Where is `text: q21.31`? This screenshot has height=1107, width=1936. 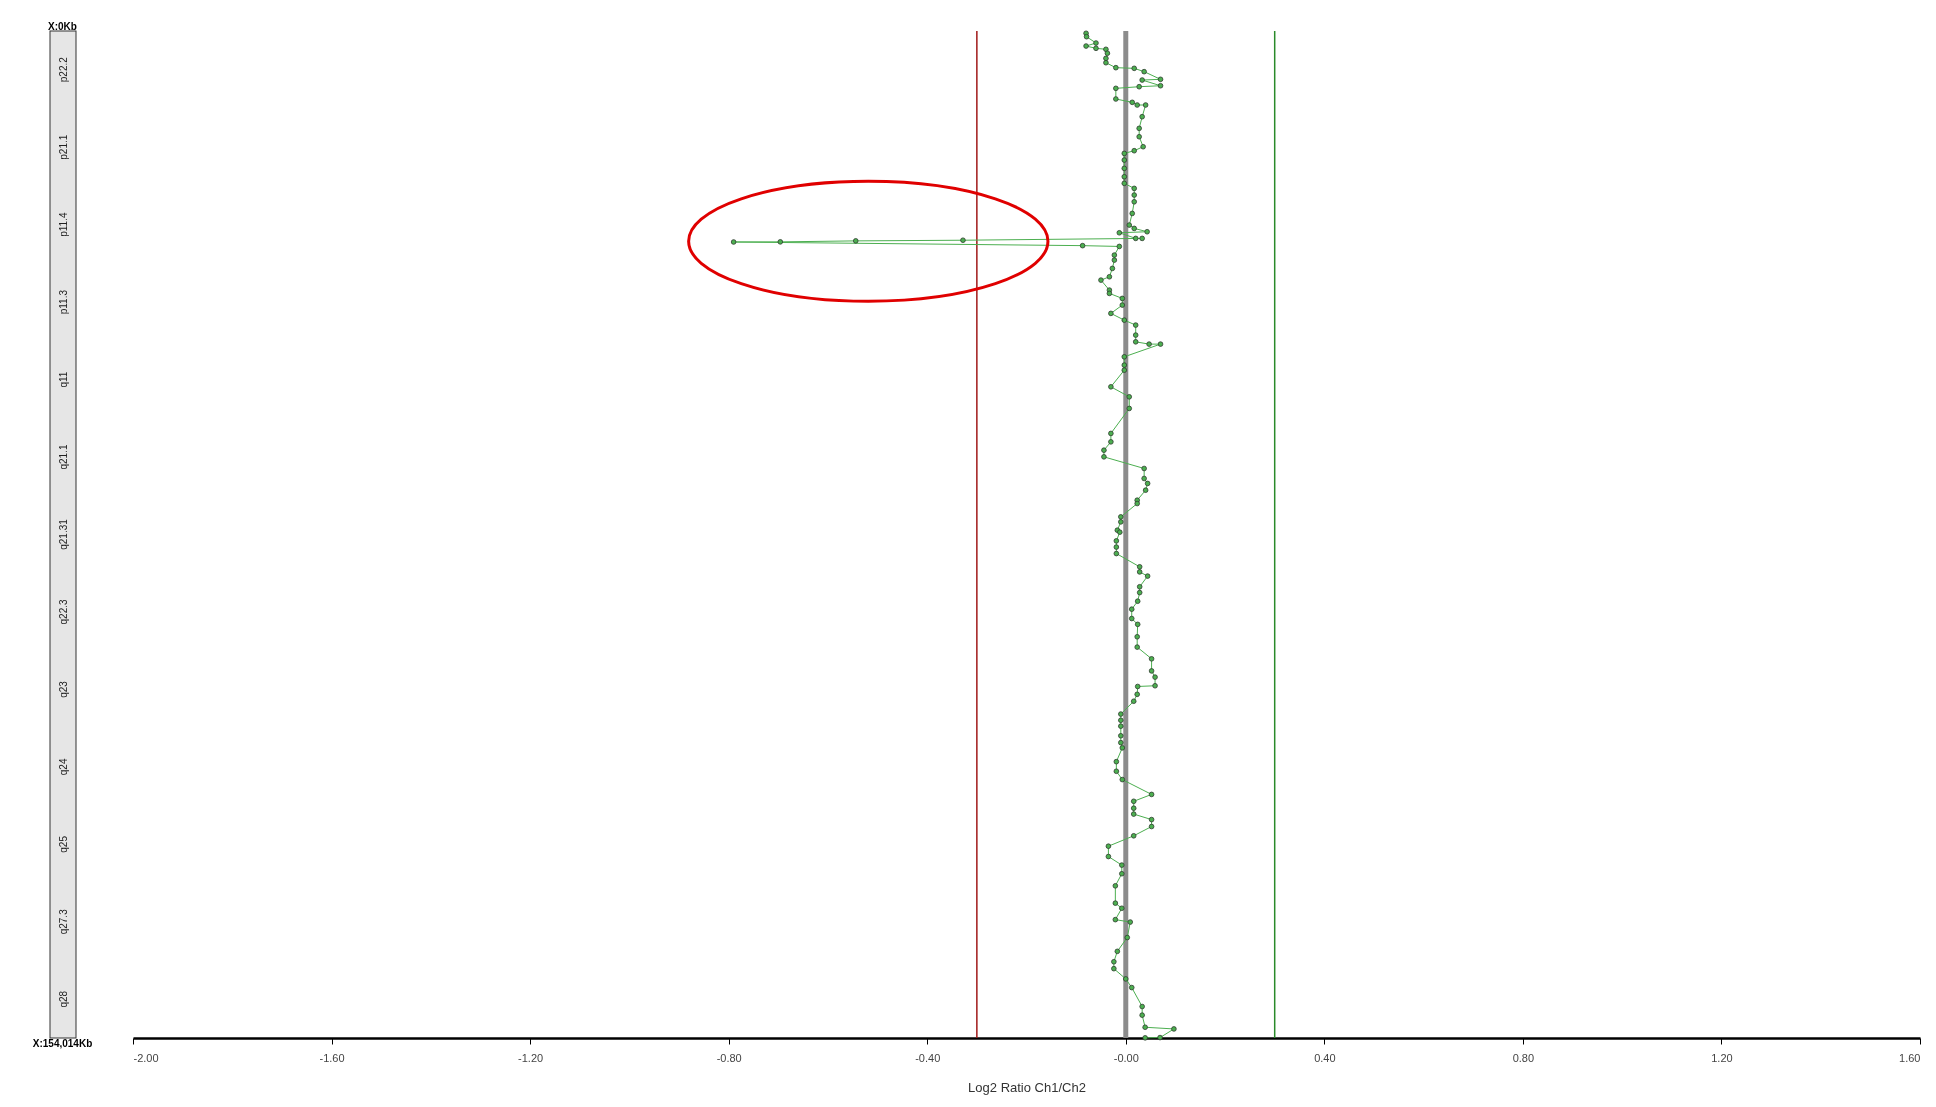 text: q21.31 is located at coordinates (63, 534).